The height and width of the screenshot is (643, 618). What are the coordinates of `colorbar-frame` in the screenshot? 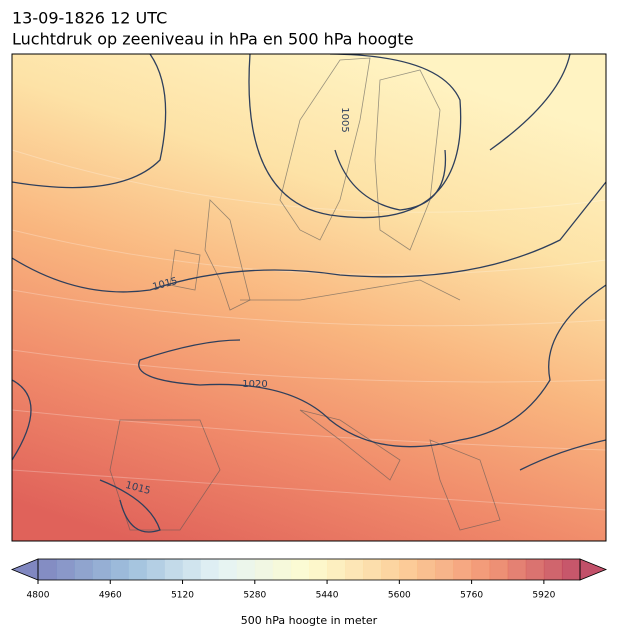 It's located at (309, 569).